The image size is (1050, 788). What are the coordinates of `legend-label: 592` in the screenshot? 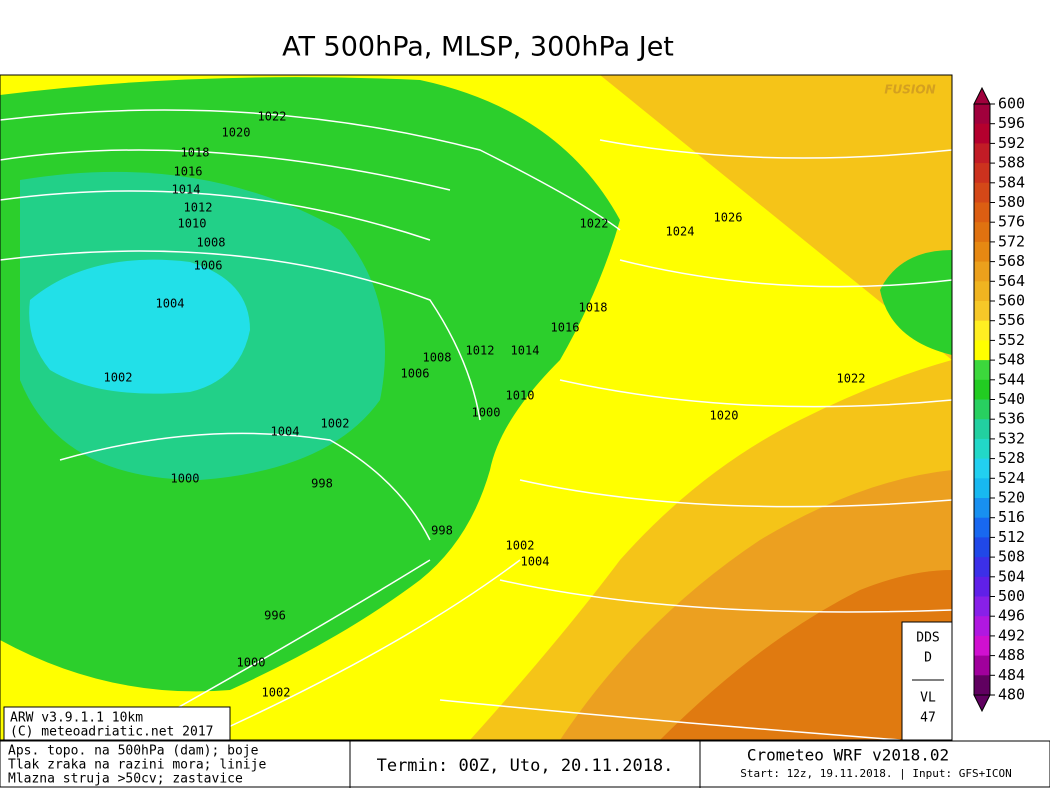 It's located at (1011, 143).